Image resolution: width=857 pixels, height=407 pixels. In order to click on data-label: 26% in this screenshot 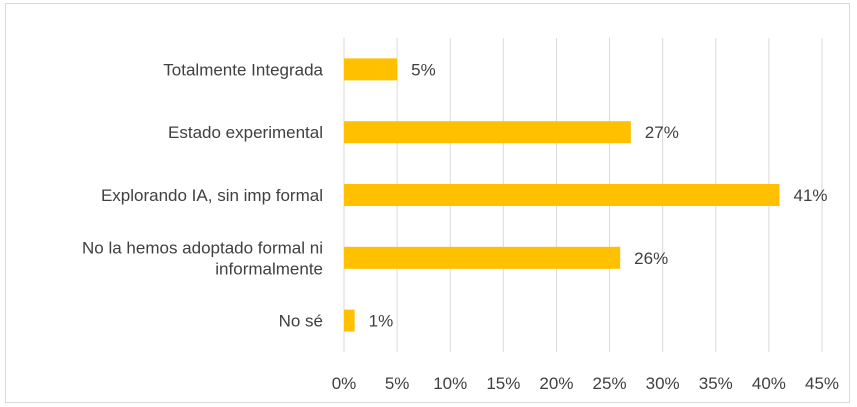, I will do `click(651, 258)`.